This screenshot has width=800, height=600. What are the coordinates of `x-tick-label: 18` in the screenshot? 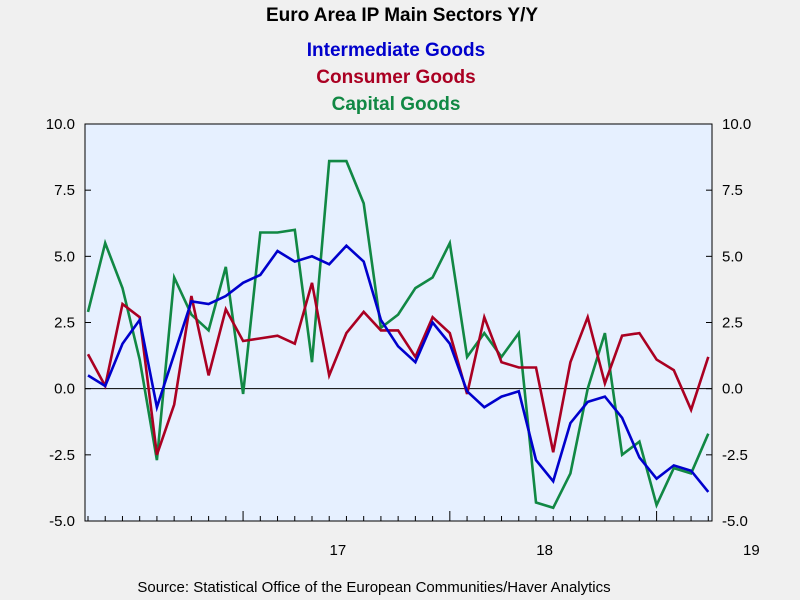 It's located at (544, 550).